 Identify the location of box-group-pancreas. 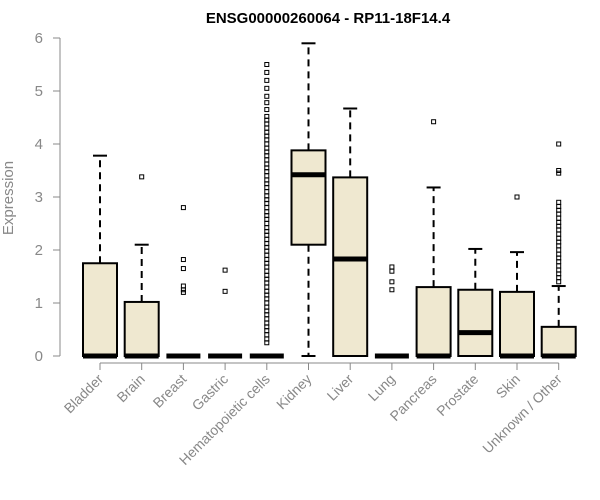
(433, 239).